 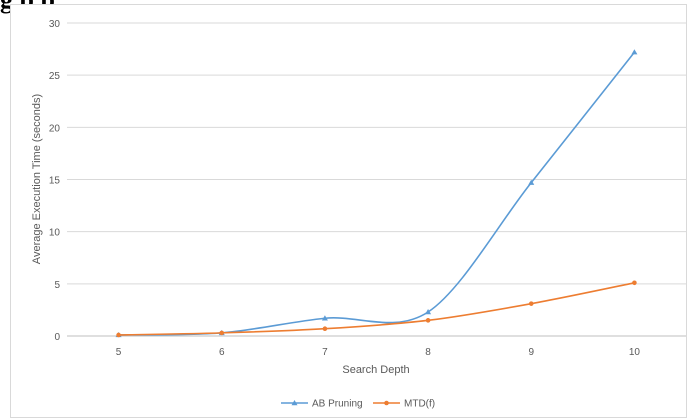 I want to click on x-tick-label: 5, so click(x=119, y=352).